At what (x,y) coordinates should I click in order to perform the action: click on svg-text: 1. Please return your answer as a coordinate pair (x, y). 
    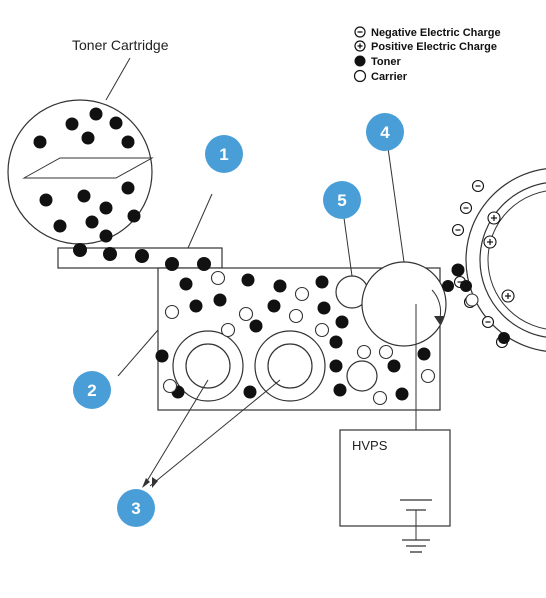
    Looking at the image, I should click on (223, 154).